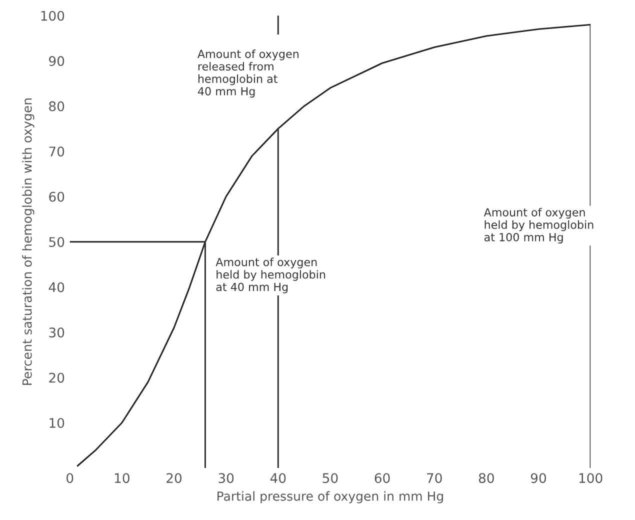  What do you see at coordinates (56, 377) in the screenshot?
I see `y-tick-label: 20` at bounding box center [56, 377].